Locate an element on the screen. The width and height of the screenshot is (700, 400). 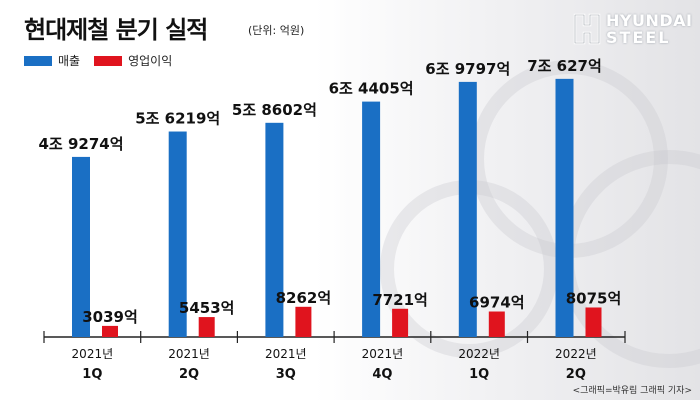
legend-label-operating-profit: 영업이익 is located at coordinates (150, 61).